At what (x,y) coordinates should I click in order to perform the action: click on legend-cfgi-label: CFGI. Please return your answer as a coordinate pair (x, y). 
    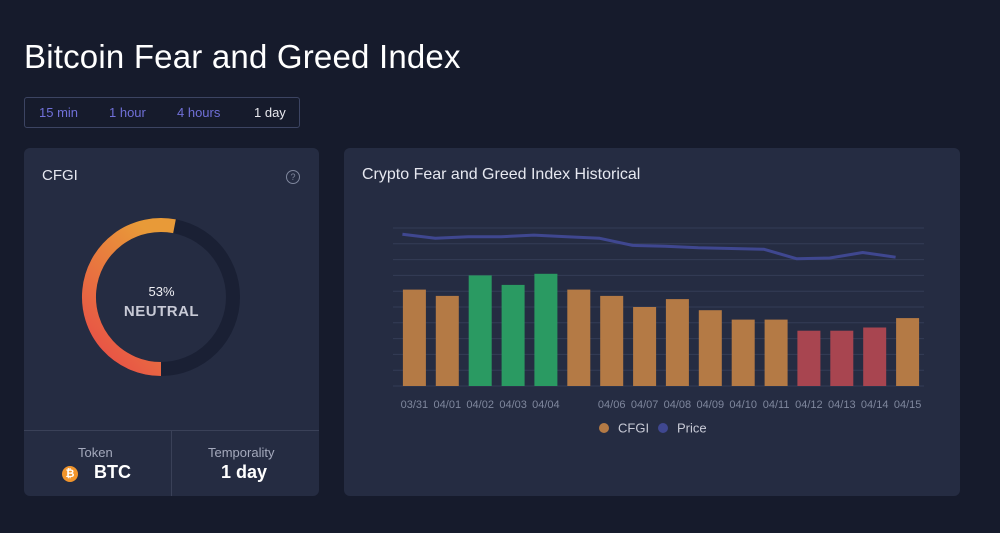
    Looking at the image, I should click on (633, 428).